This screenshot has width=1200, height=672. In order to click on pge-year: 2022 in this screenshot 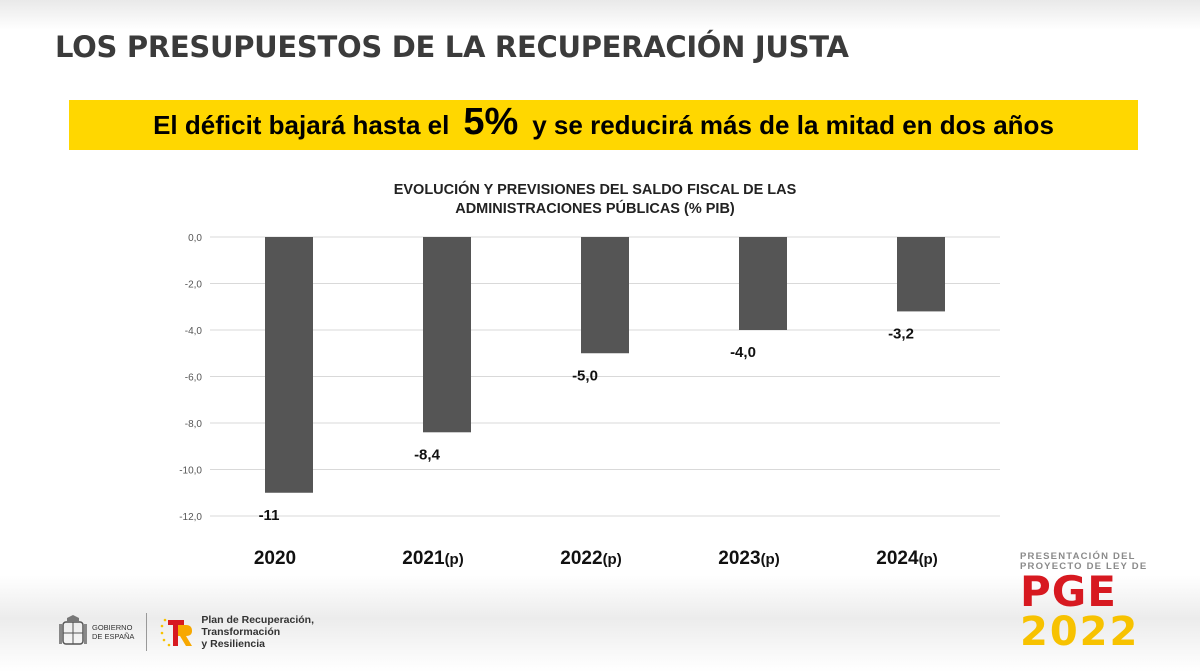, I will do `click(1080, 632)`.